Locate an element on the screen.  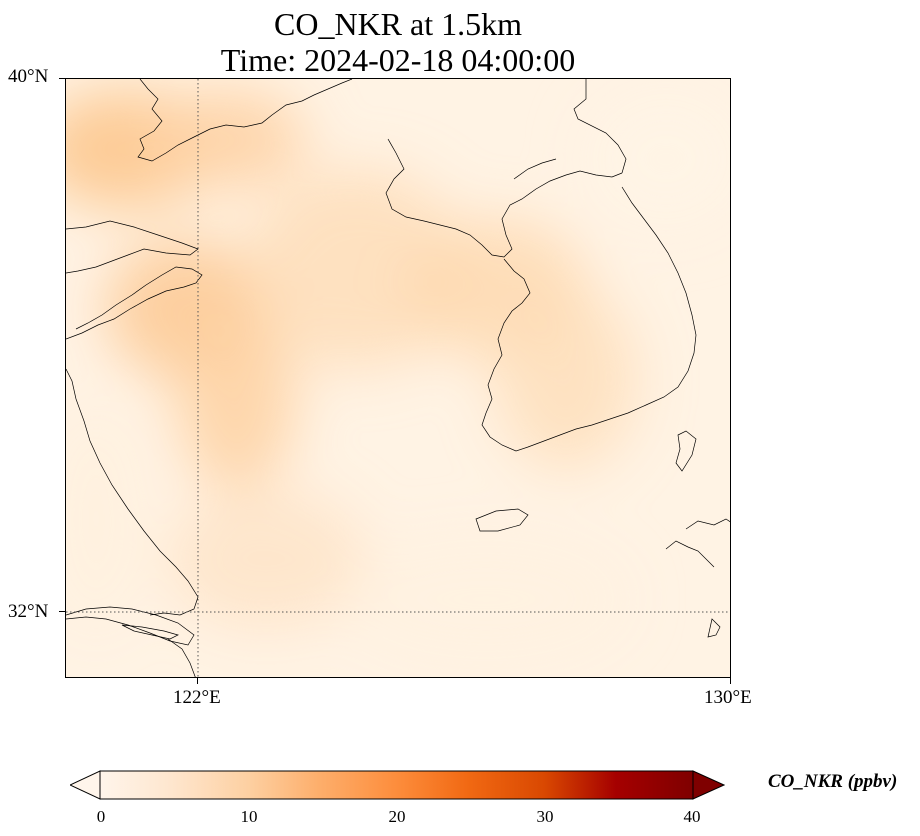
x-tick-122e: 122°E is located at coordinates (197, 697).